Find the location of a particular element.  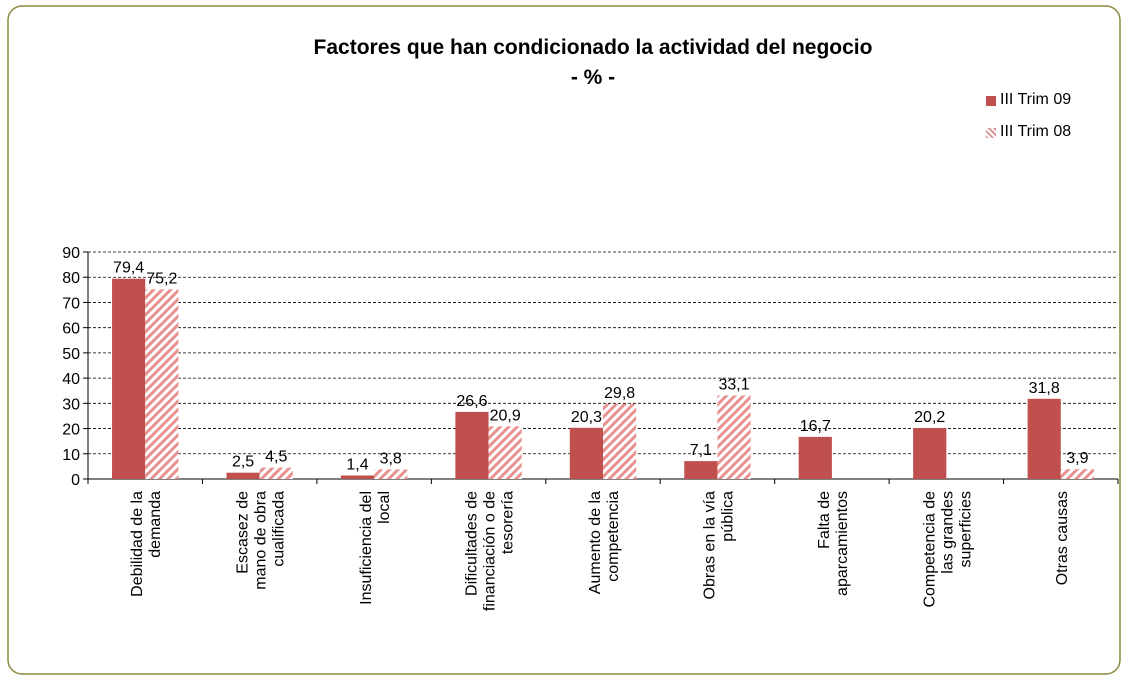

y-tick-label: 40 is located at coordinates (71, 379).